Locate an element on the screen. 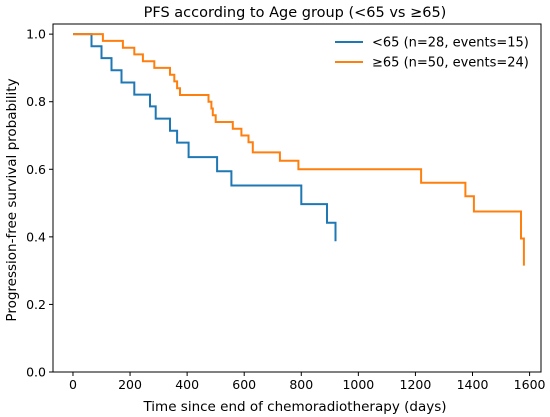 The image size is (550, 417). x-tick-label: 0 is located at coordinates (73, 384).